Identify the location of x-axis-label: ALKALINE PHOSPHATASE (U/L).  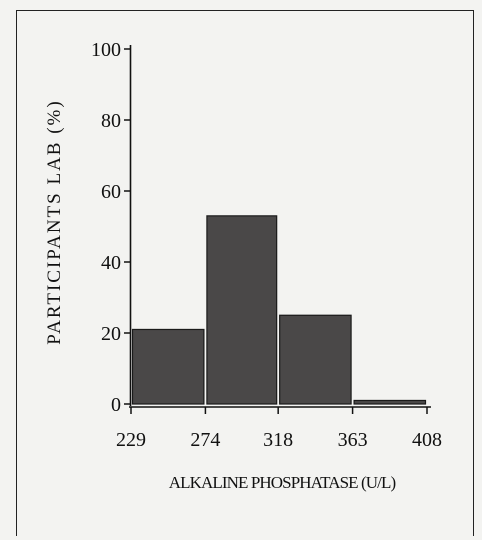
(282, 482).